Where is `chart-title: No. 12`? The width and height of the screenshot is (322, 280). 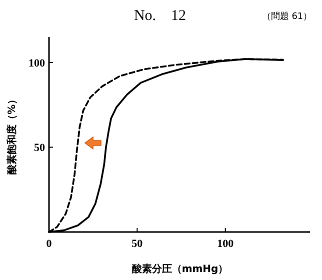
chart-title: No. 12 is located at coordinates (160, 16).